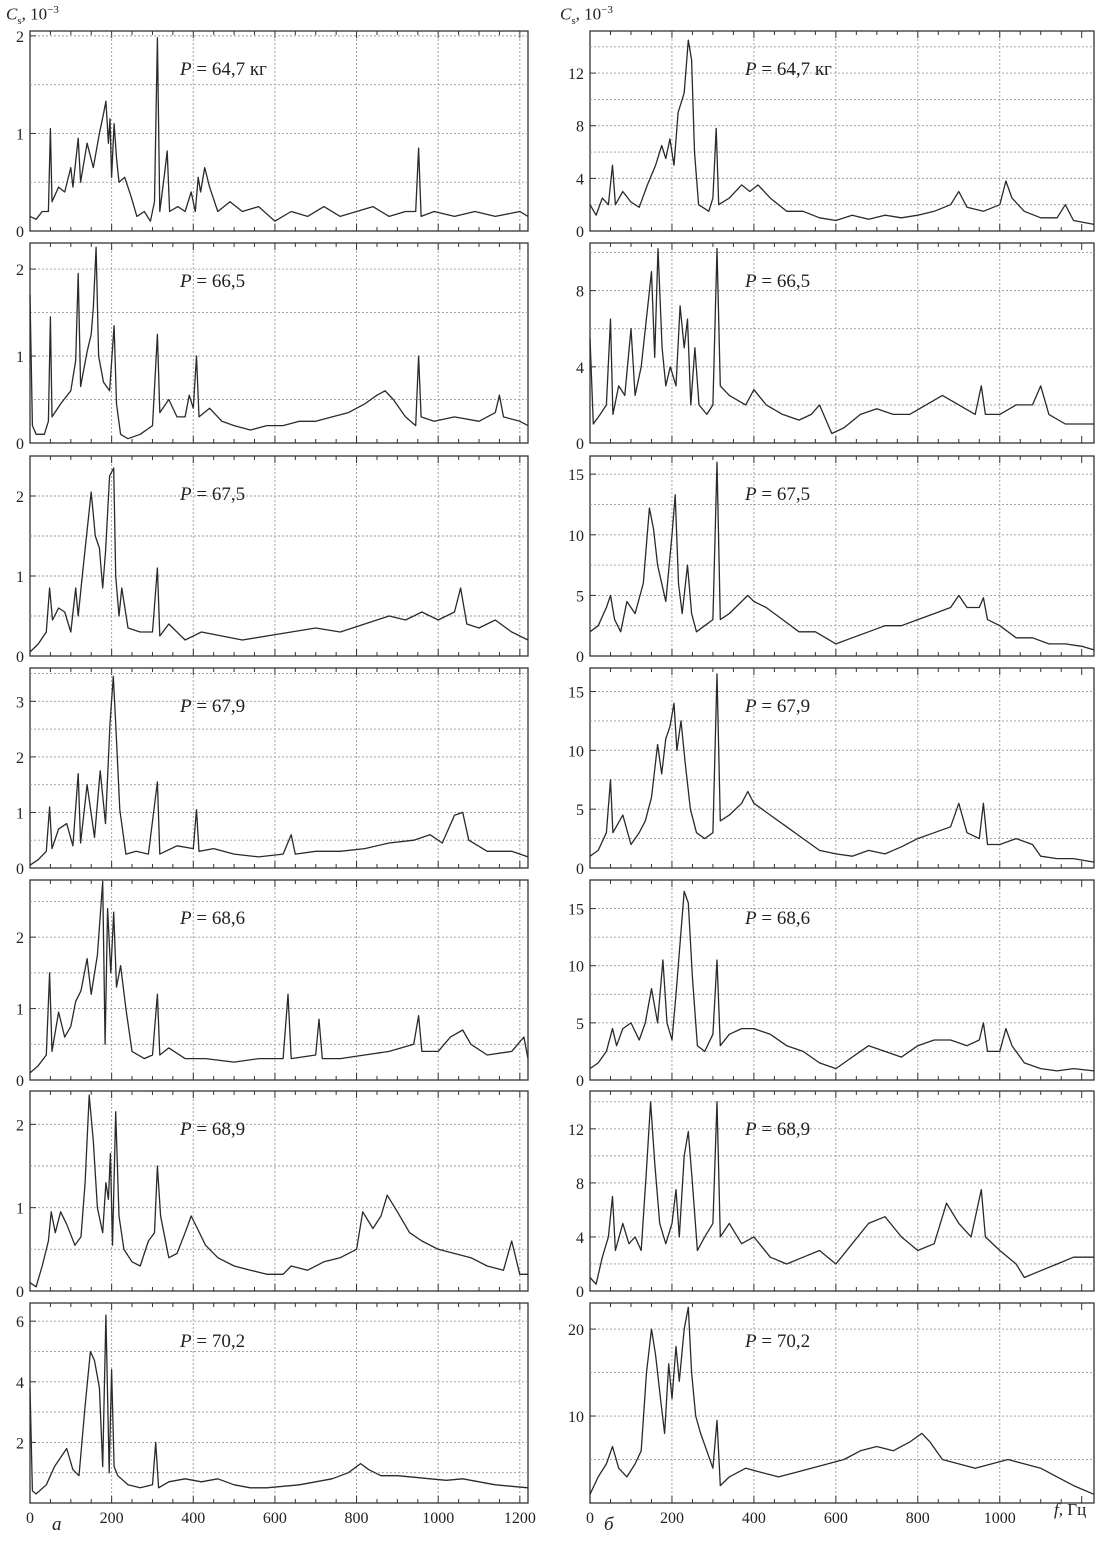  What do you see at coordinates (777, 918) in the screenshot?
I see `pressure-label-b5: P = 68,6` at bounding box center [777, 918].